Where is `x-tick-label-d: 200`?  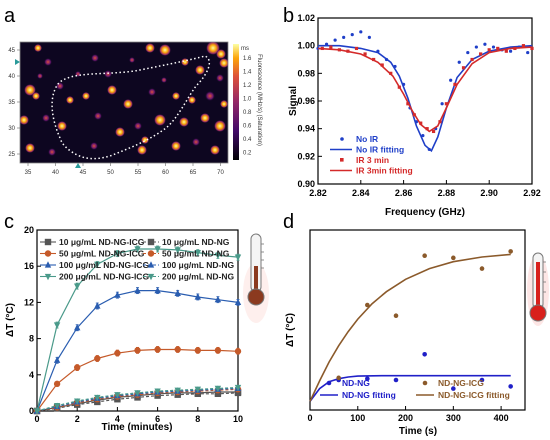 x-tick-label-d: 200 is located at coordinates (405, 418).